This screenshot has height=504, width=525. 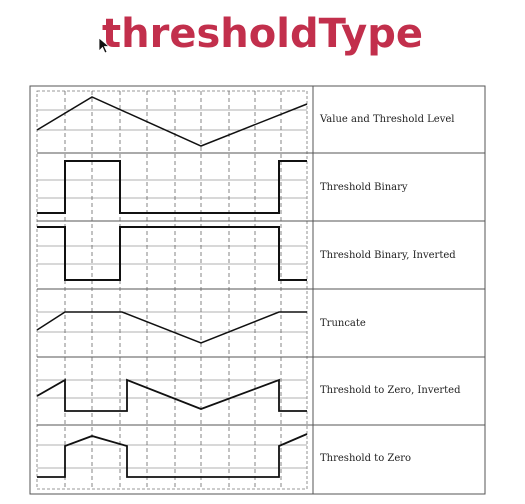 What do you see at coordinates (387, 119) in the screenshot?
I see `row-label-value-threshold-level: Value and Threshold Level` at bounding box center [387, 119].